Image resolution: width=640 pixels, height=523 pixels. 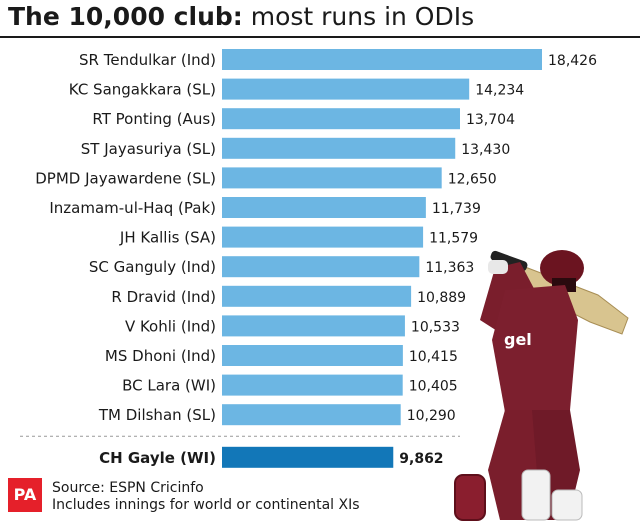 What do you see at coordinates (449, 268) in the screenshot?
I see `value-label-8: 11,363` at bounding box center [449, 268].